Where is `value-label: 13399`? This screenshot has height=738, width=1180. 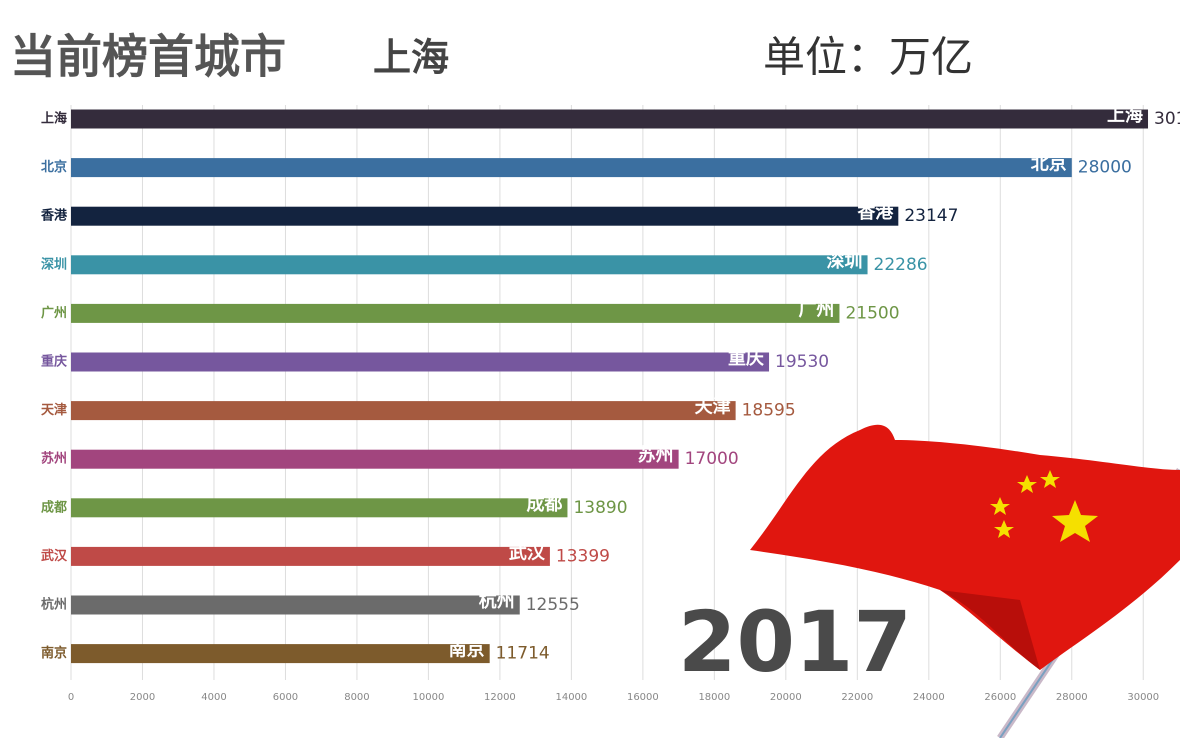
value-label: 13399 is located at coordinates (583, 556).